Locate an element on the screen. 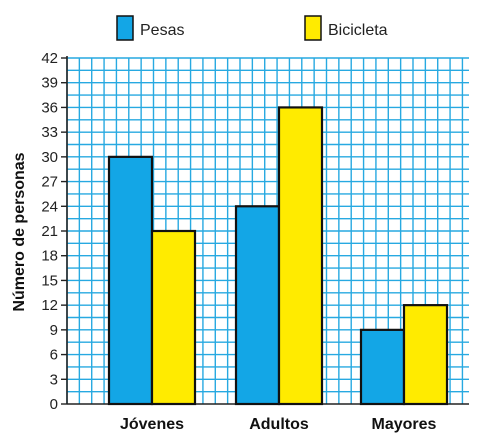 The height and width of the screenshot is (436, 488). y-tick-label: 15 is located at coordinates (49, 280).